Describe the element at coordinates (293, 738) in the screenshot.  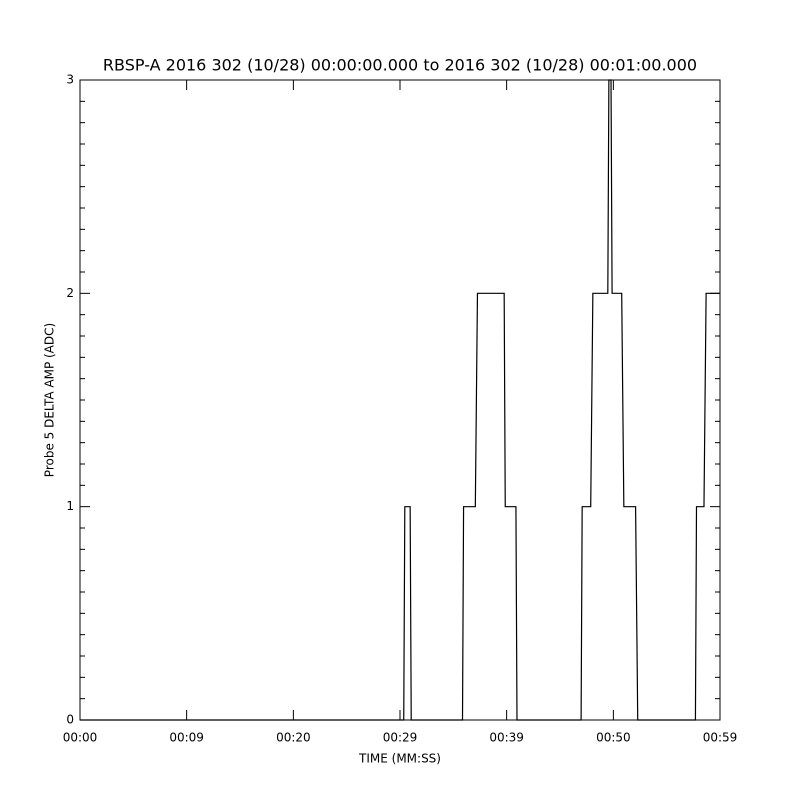
I see `x-tick-label: 00:20` at that location.